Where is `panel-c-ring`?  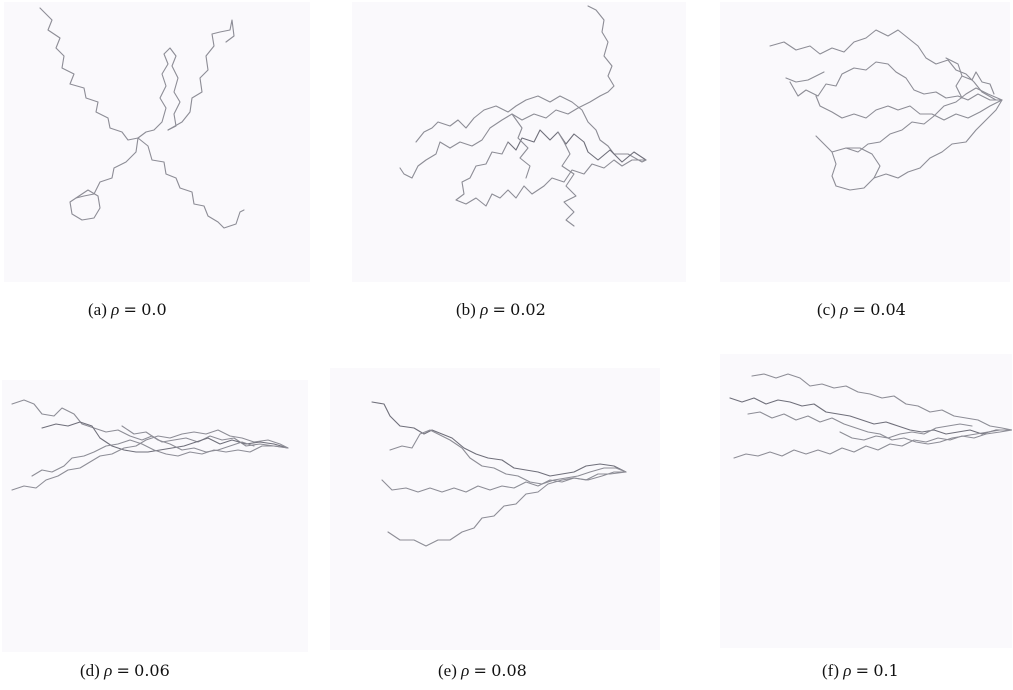 panel-c-ring is located at coordinates (856, 169).